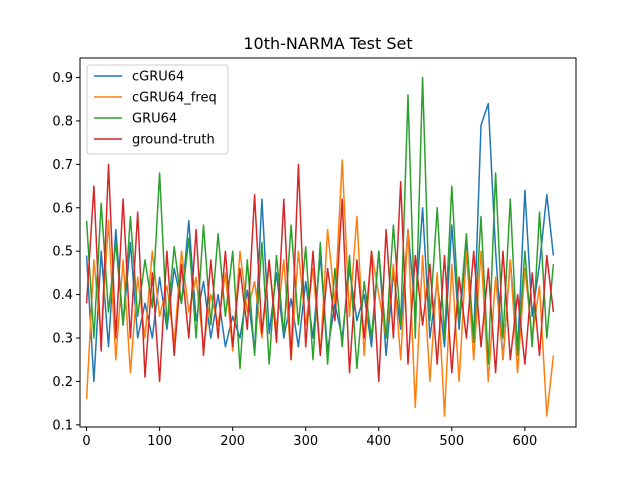 This screenshot has height=480, width=640. Describe the element at coordinates (159, 441) in the screenshot. I see `x-tick-label: 100` at that location.